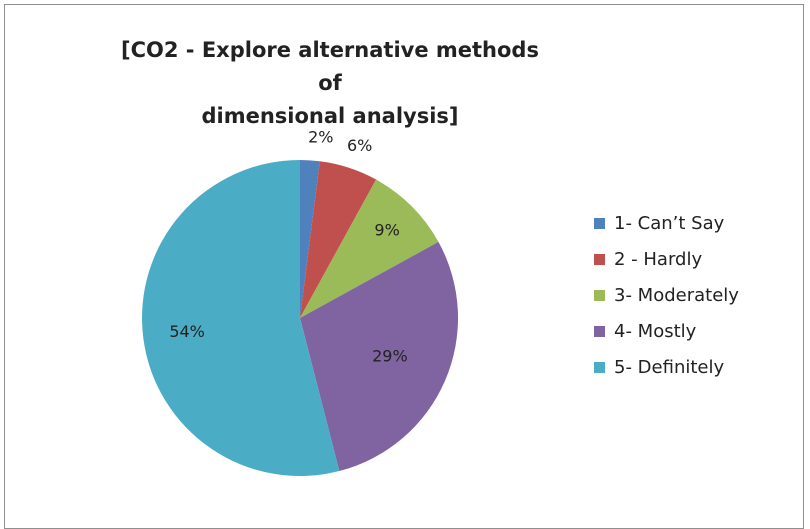 This screenshot has width=810, height=529. I want to click on legend-label-moderately: 3- Moderately, so click(676, 295).